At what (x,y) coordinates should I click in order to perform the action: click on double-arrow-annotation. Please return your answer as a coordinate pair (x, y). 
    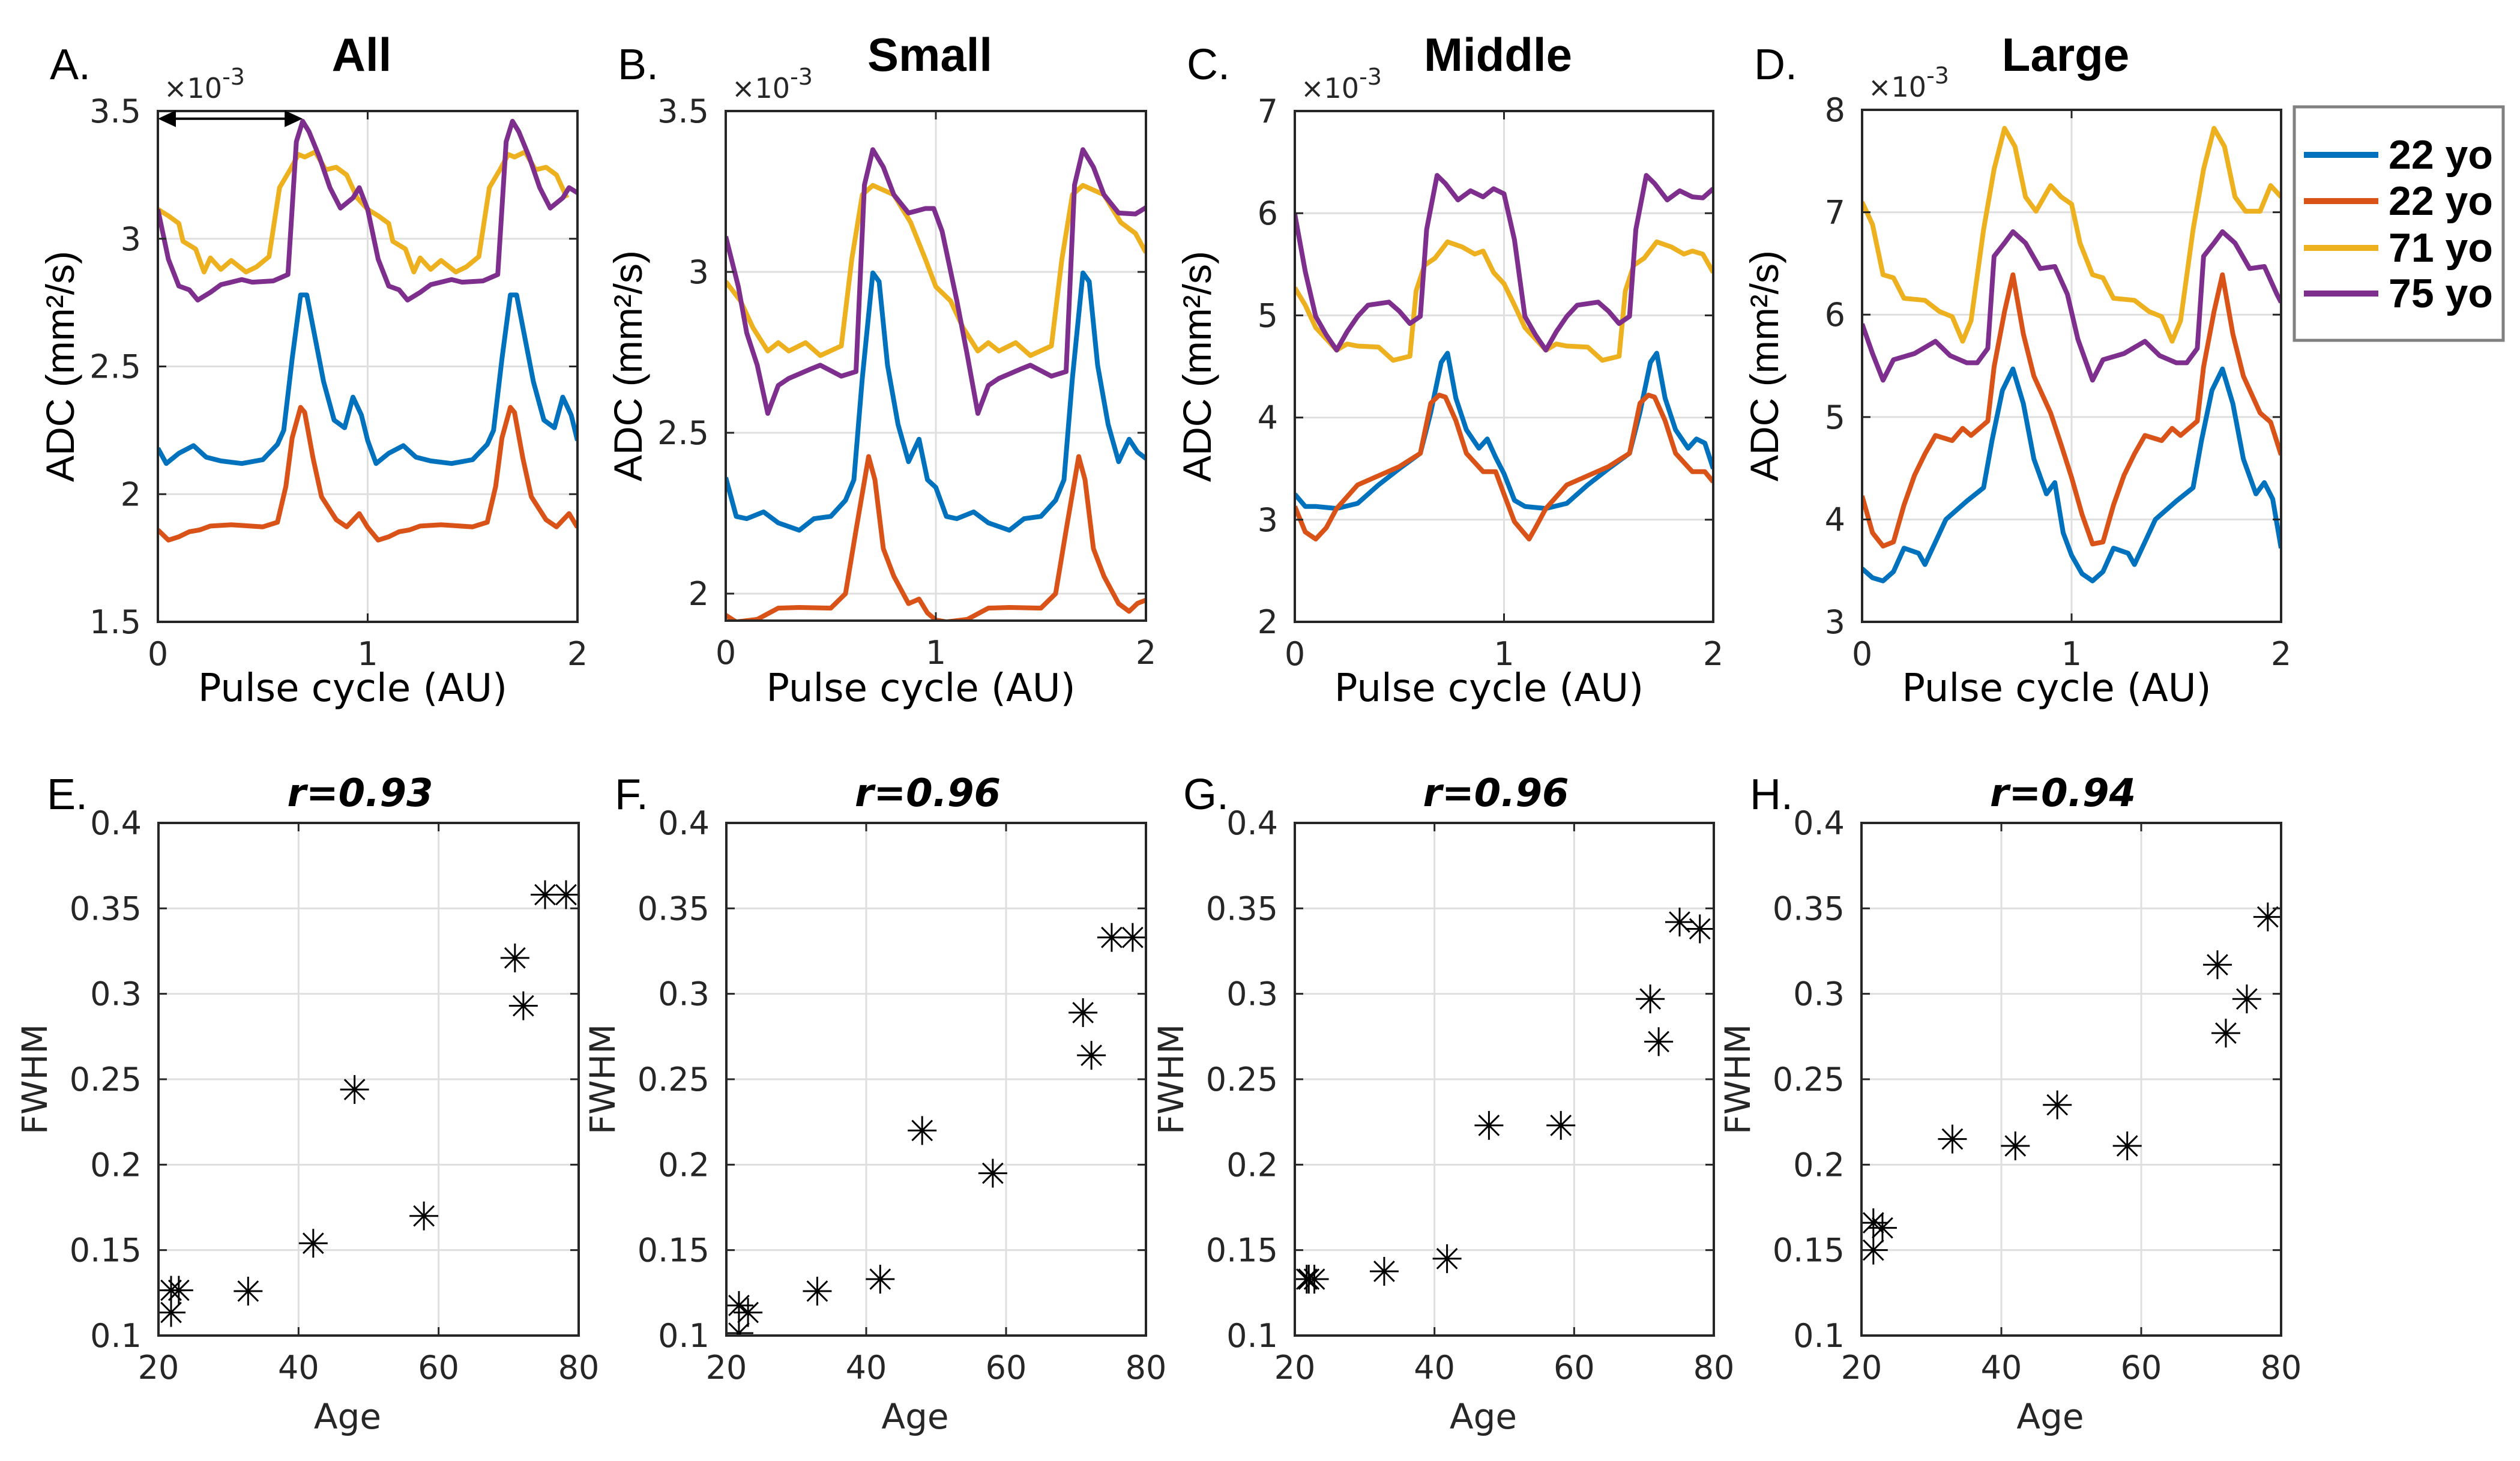
    Looking at the image, I should click on (230, 119).